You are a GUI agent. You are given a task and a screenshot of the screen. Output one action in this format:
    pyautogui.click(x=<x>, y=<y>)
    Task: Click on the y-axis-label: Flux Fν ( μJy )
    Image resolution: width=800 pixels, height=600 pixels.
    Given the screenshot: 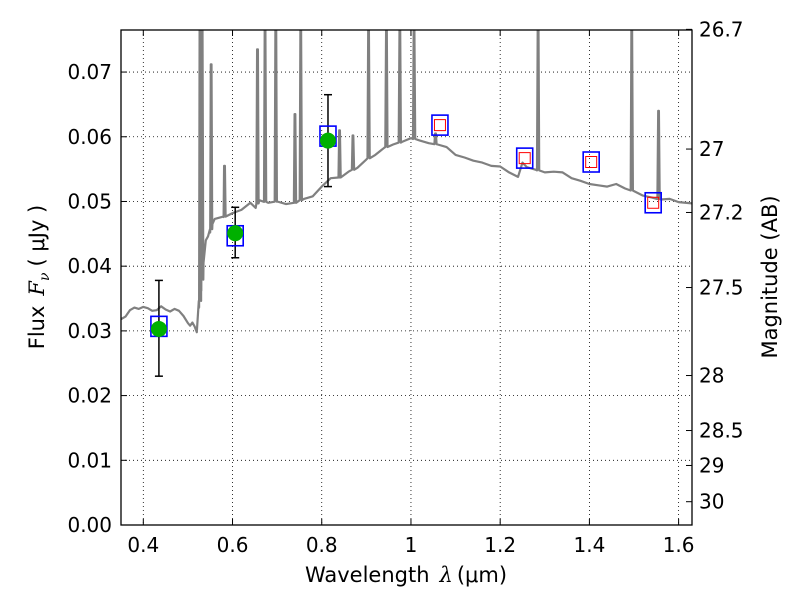 What is the action you would take?
    pyautogui.click(x=39, y=277)
    